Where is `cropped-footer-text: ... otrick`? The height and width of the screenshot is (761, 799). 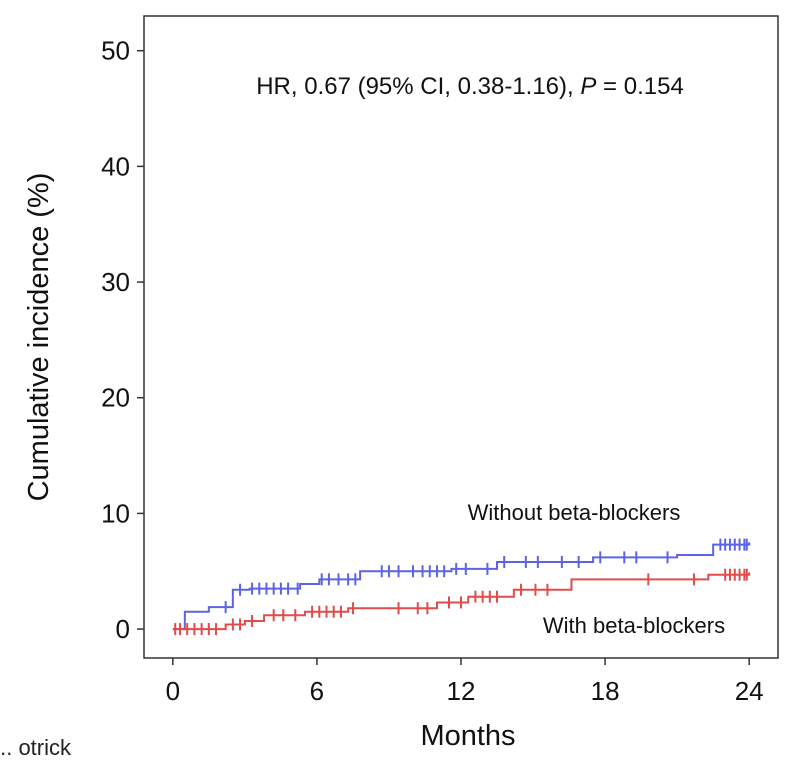 cropped-footer-text: ... otrick is located at coordinates (36, 747).